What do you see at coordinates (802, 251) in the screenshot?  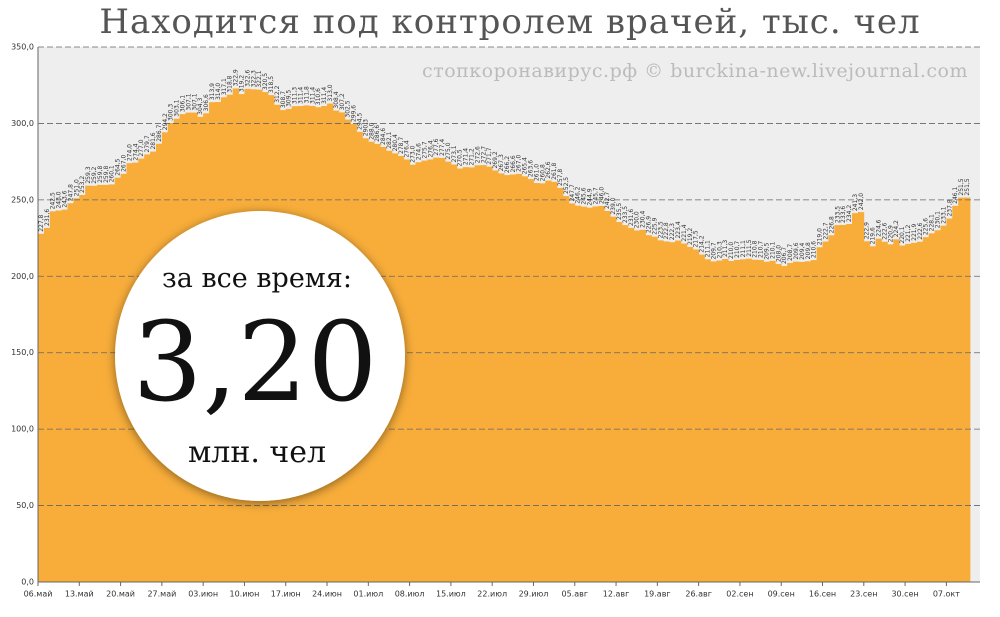 I see `data-label: 209,4` at bounding box center [802, 251].